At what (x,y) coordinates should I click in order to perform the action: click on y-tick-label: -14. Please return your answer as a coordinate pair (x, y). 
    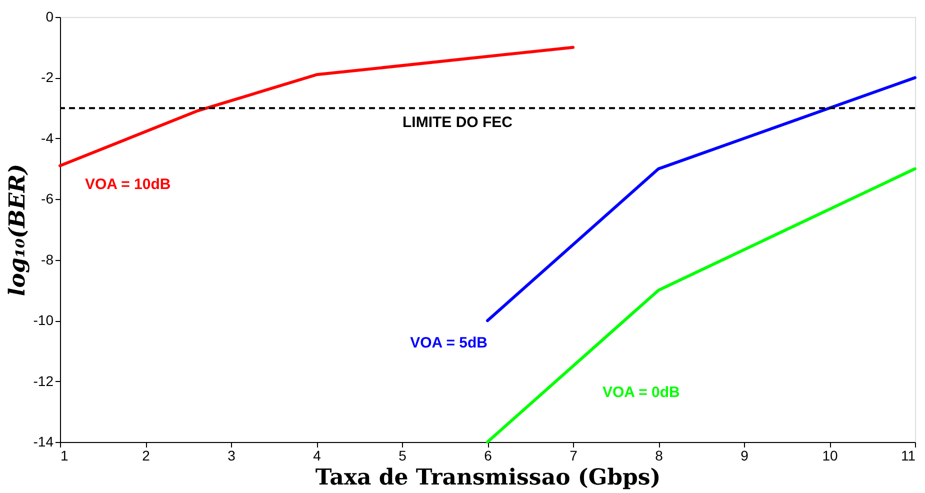
    Looking at the image, I should click on (43, 442).